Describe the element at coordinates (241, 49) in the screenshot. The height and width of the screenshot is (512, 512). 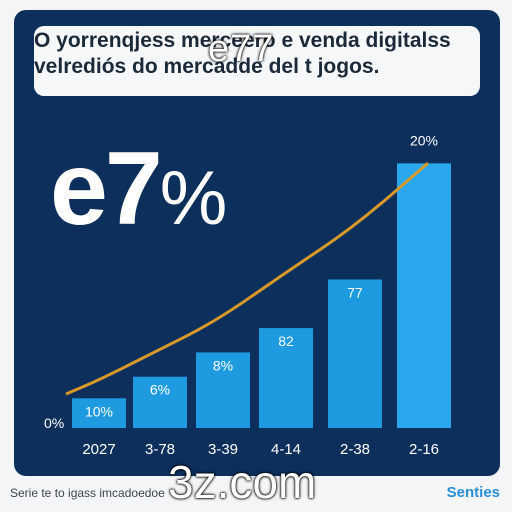
I see `watermark-top: e77` at that location.